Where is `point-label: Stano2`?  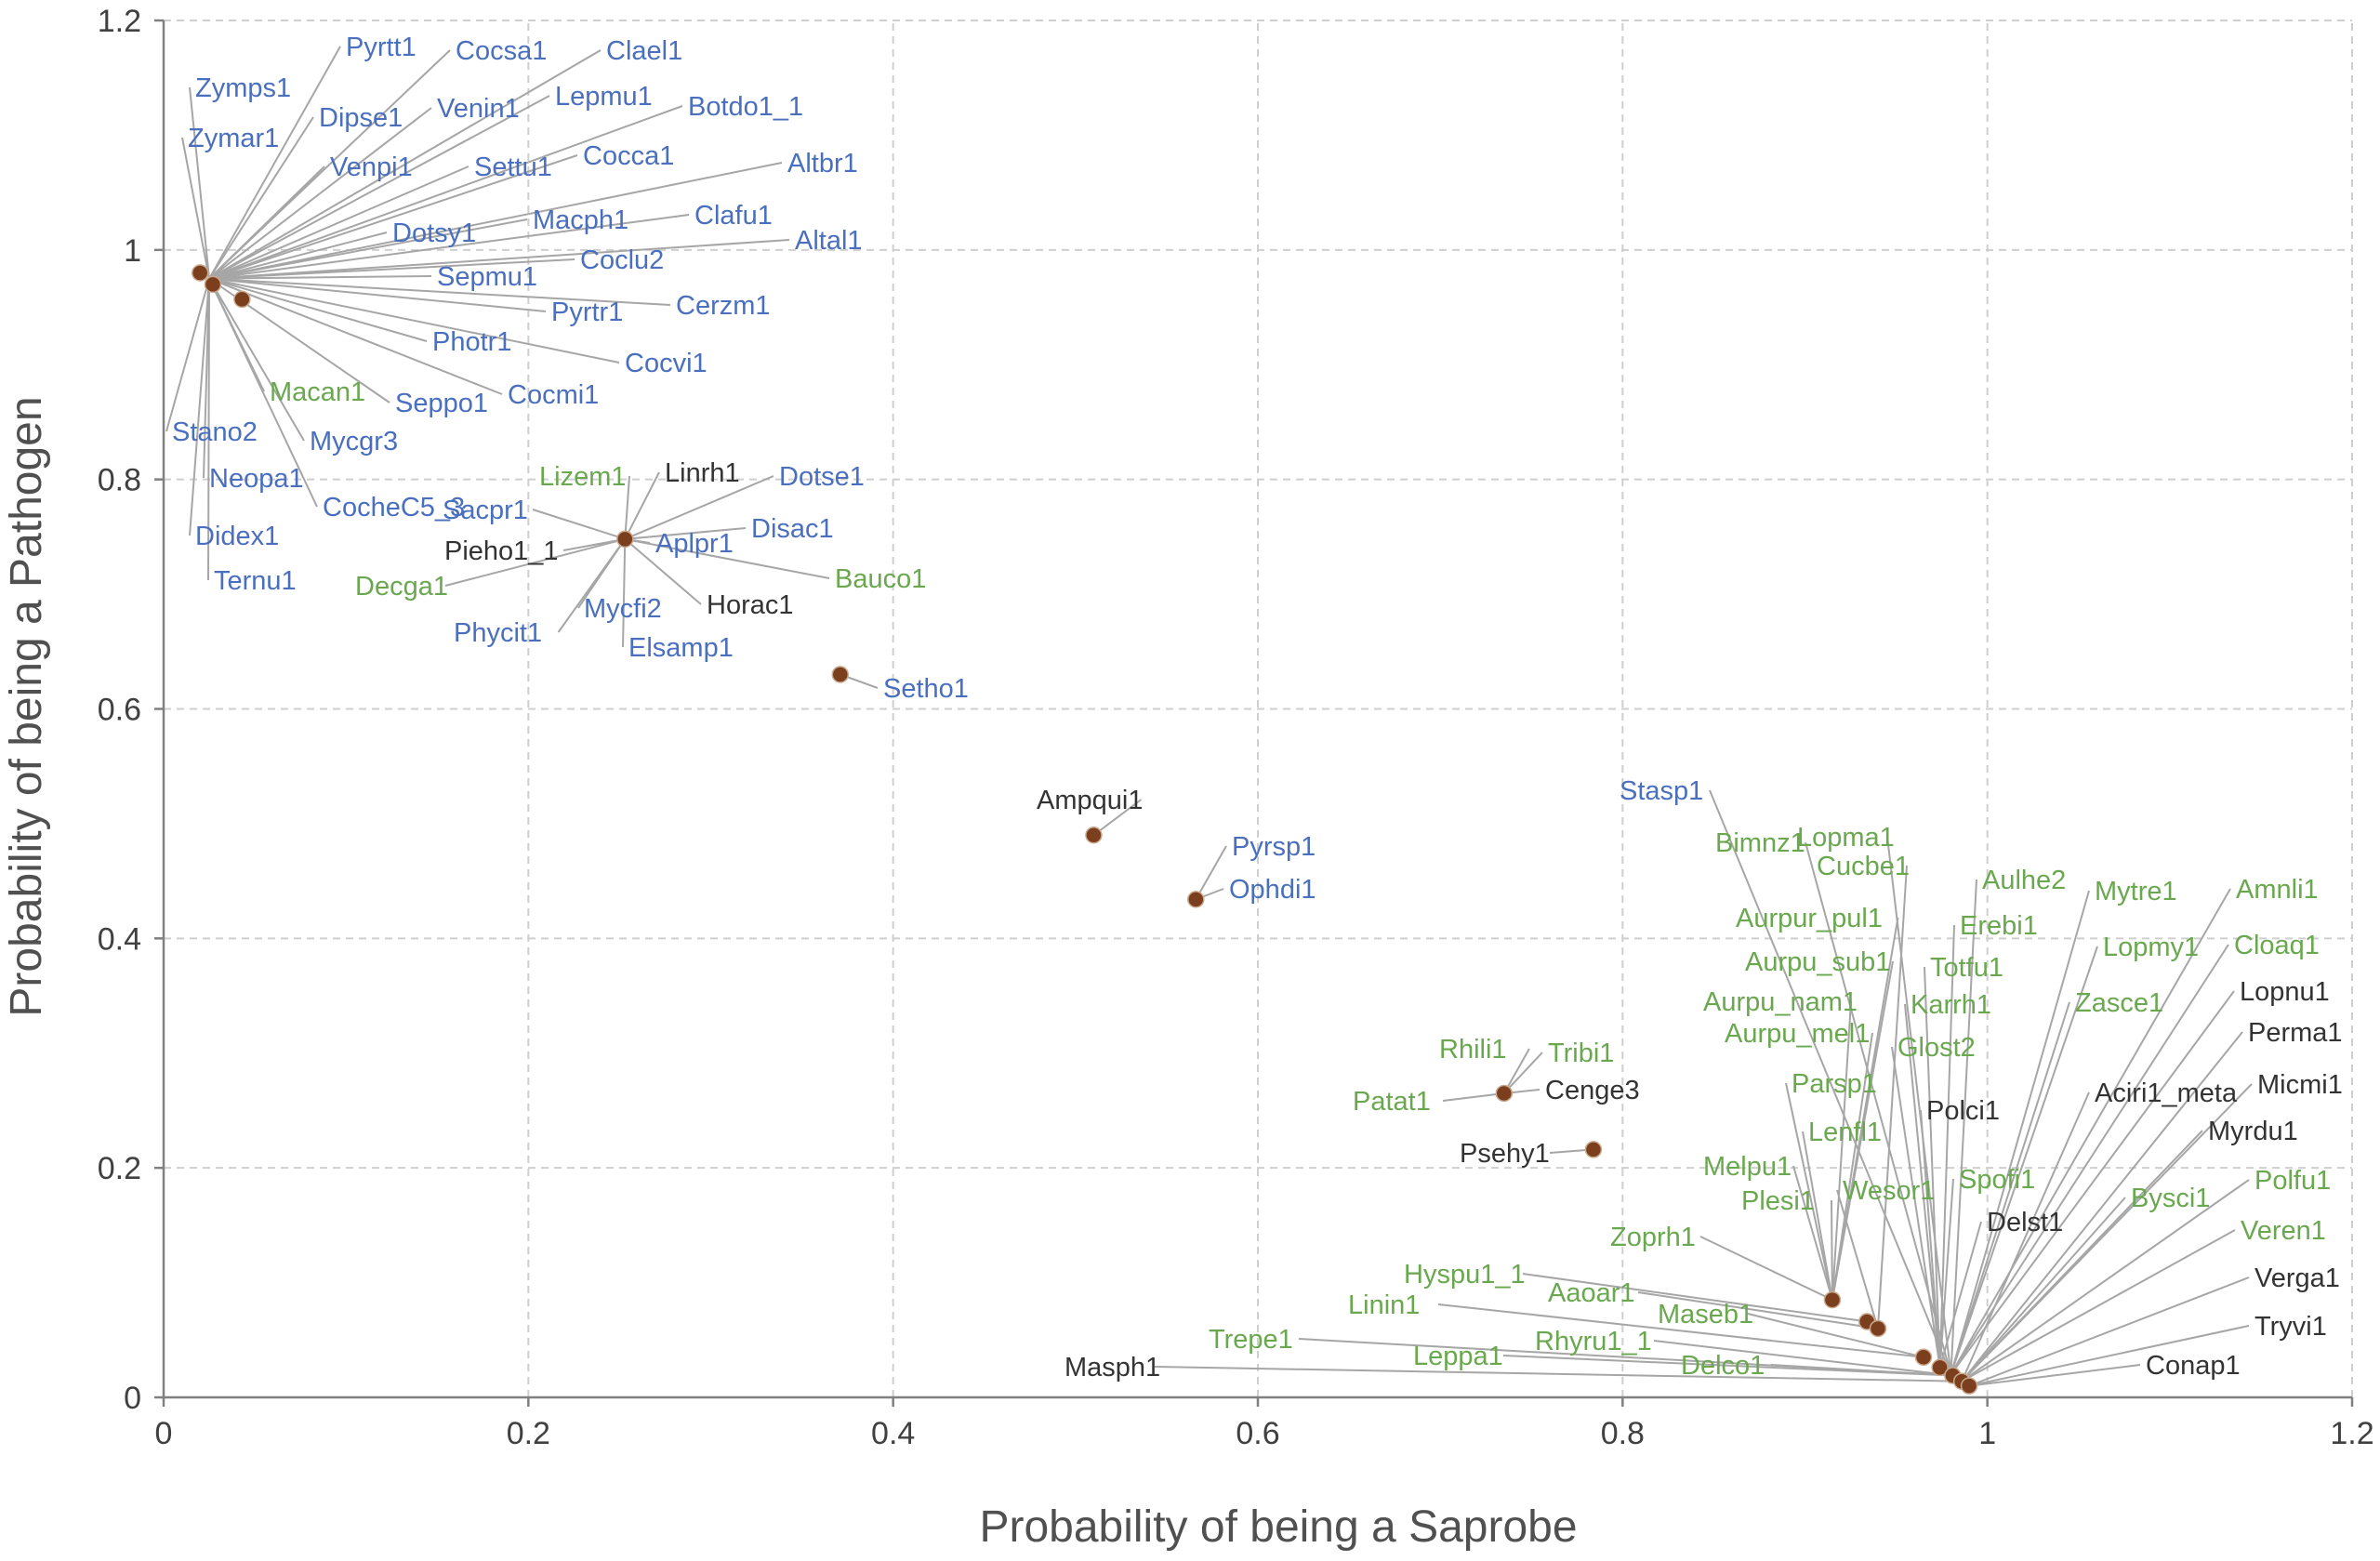
point-label: Stano2 is located at coordinates (215, 432).